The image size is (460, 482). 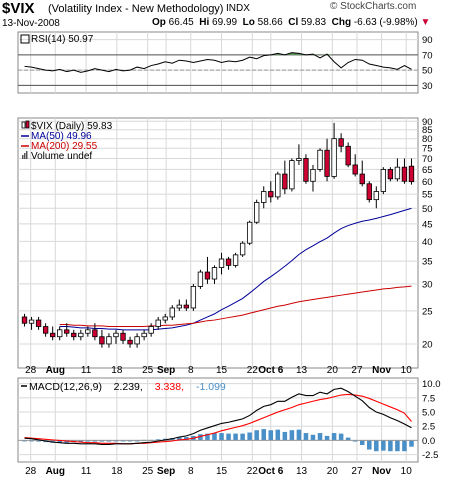 What do you see at coordinates (357, 370) in the screenshot?
I see `price-x-tick-label: 27` at bounding box center [357, 370].